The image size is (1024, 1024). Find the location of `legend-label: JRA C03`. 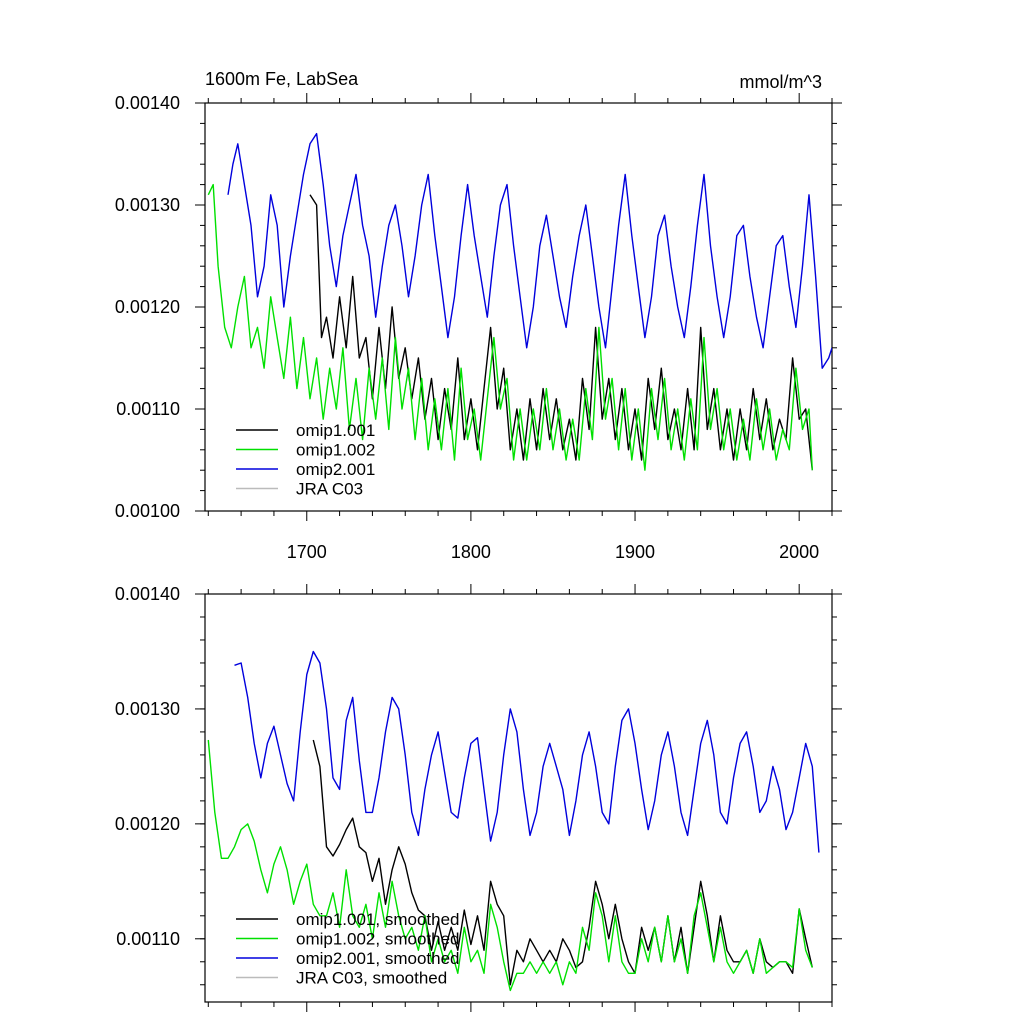

legend-label: JRA C03 is located at coordinates (329, 489).